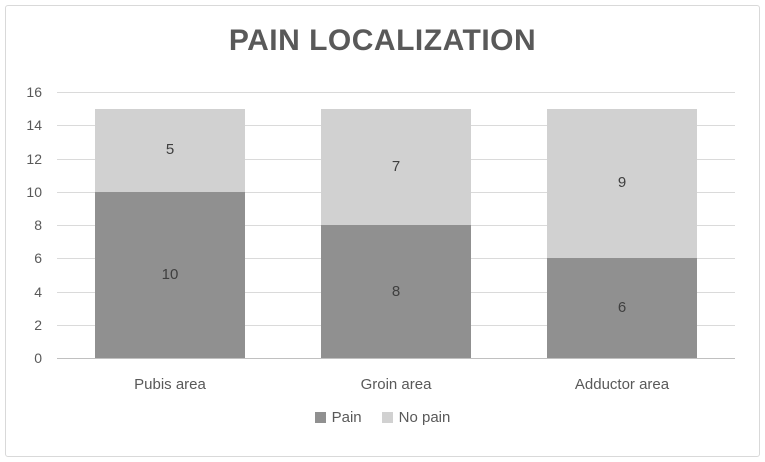  I want to click on y-tick-label: 16, so click(34, 92).